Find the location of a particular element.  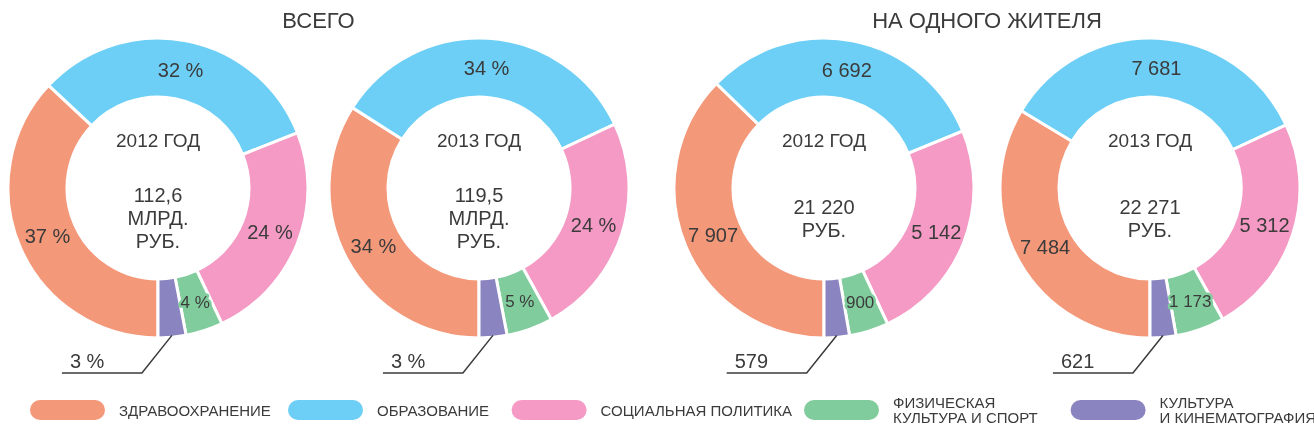

text: 21 220 РУБ. is located at coordinates (824, 218).